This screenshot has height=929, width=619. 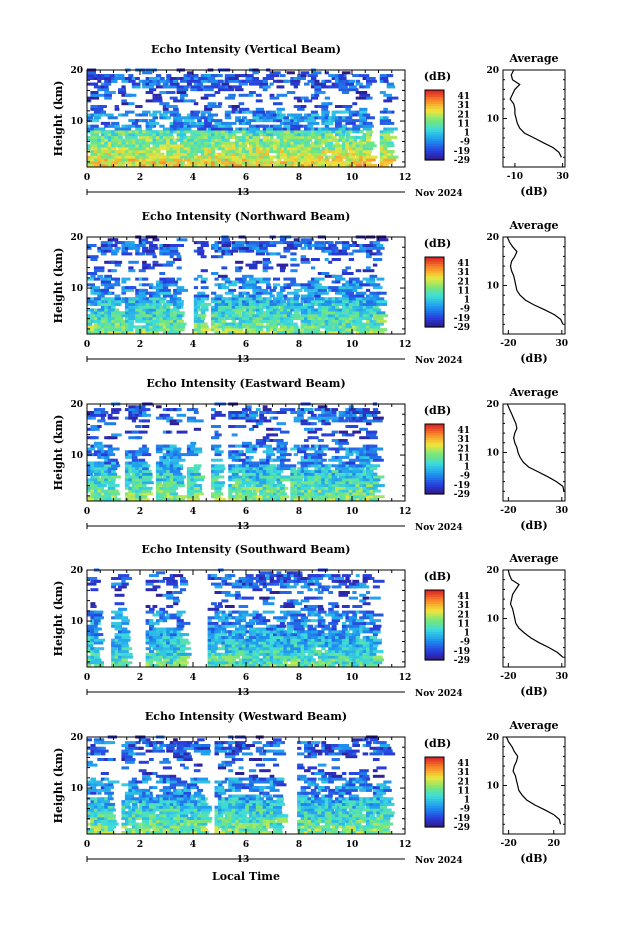 What do you see at coordinates (515, 177) in the screenshot?
I see `profile-x-tick-label: -10` at bounding box center [515, 177].